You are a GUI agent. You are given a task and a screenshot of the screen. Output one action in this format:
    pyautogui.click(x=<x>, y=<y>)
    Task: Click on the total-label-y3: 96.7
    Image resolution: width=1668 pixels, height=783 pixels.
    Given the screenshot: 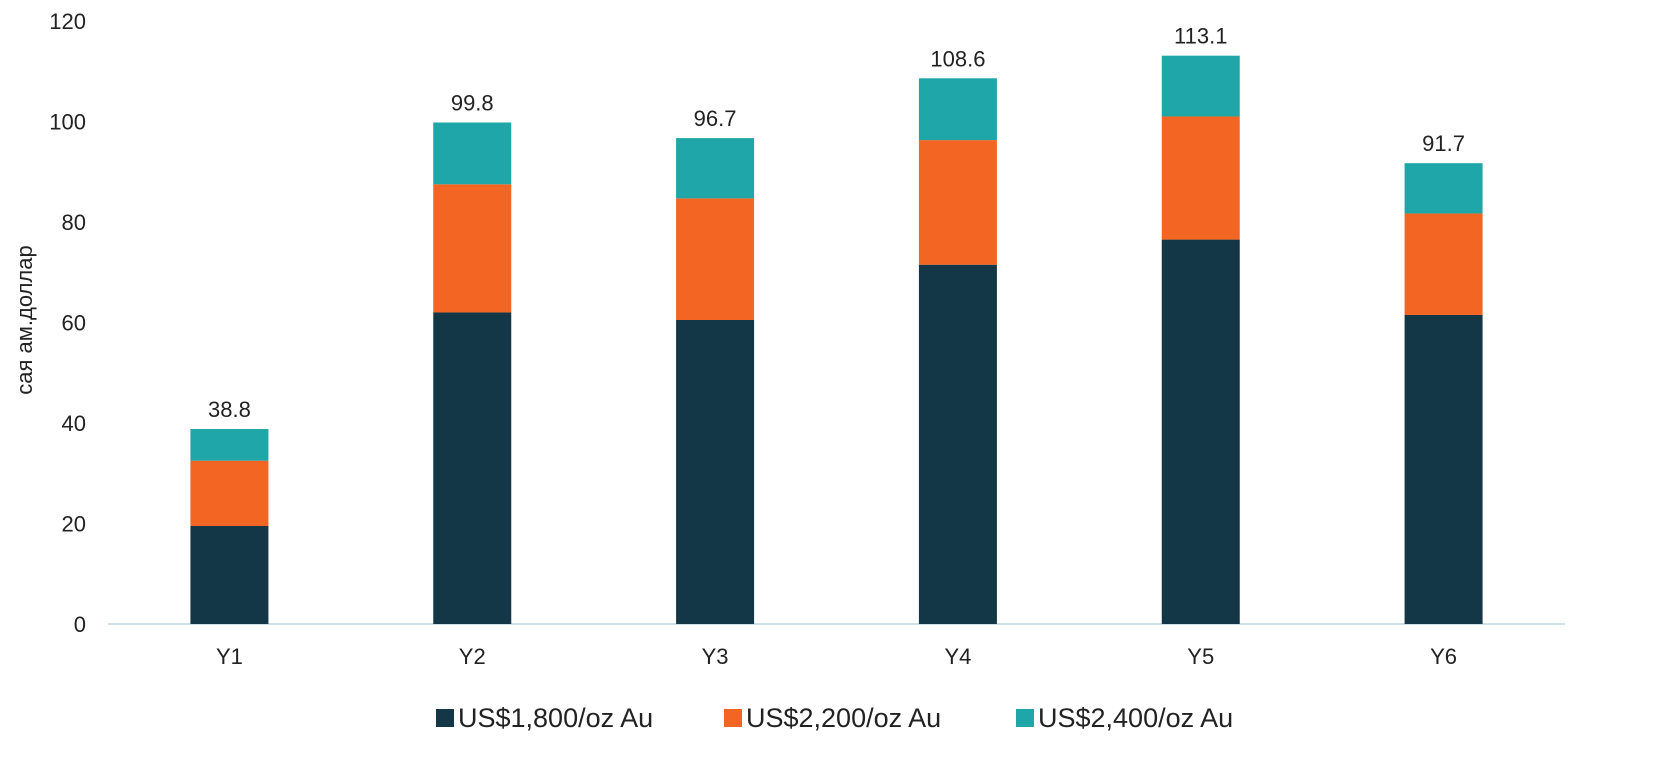 What is the action you would take?
    pyautogui.click(x=715, y=118)
    